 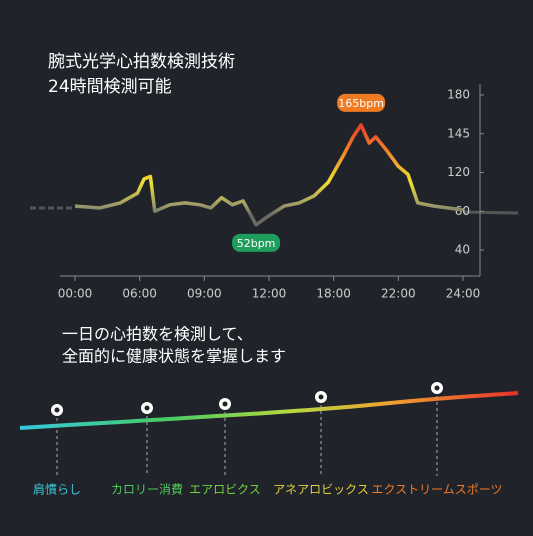 What do you see at coordinates (458, 133) in the screenshot?
I see `y-tick-label: 145` at bounding box center [458, 133].